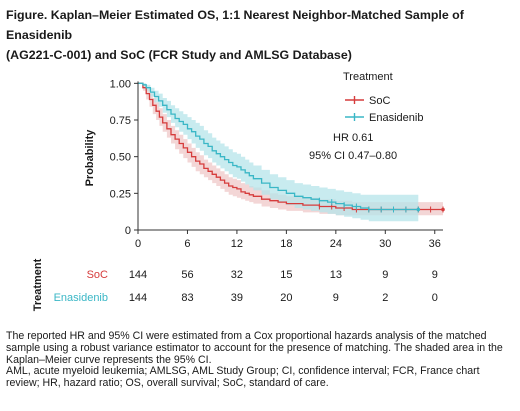 Image resolution: width=520 pixels, height=411 pixels. I want to click on risk-count-enasidenib: 0, so click(435, 298).